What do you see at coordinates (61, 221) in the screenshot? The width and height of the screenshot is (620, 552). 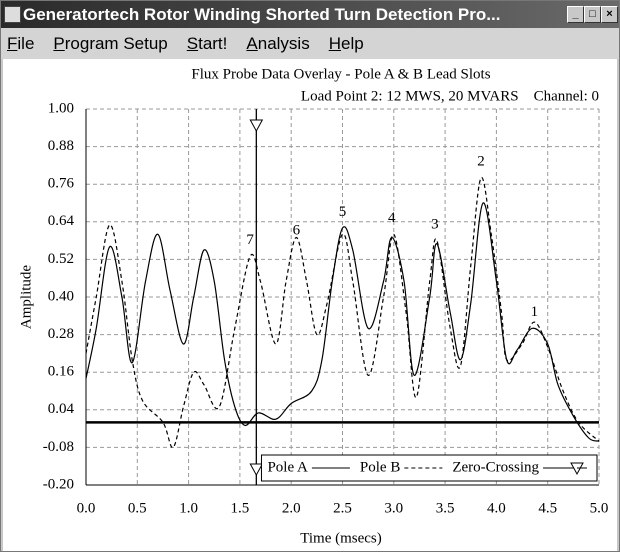 I see `y-tick-label: 0.64` at bounding box center [61, 221].